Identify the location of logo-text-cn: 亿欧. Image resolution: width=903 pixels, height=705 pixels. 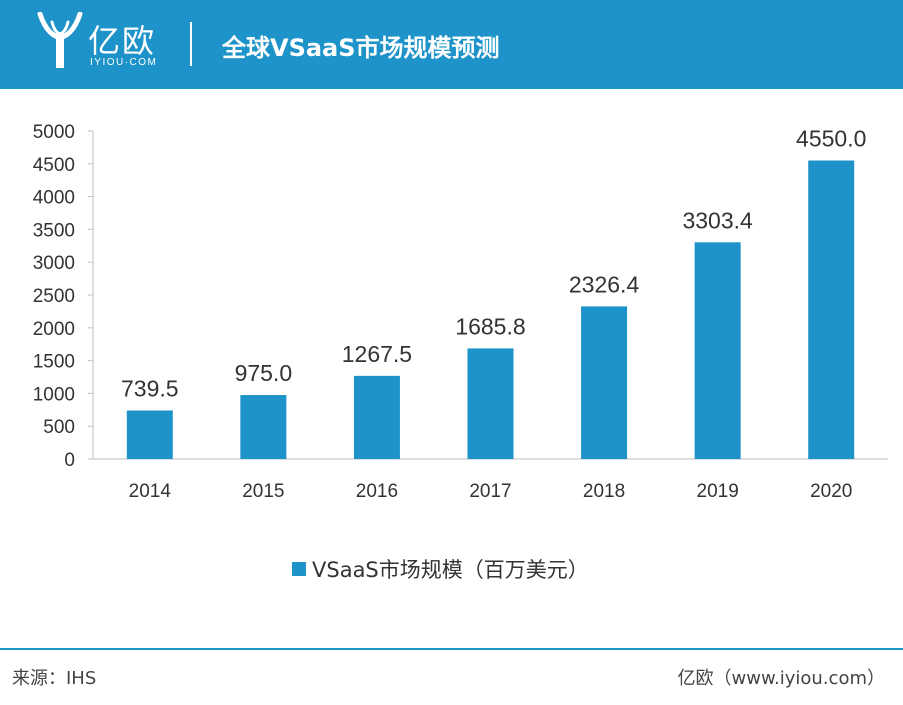
(122, 41).